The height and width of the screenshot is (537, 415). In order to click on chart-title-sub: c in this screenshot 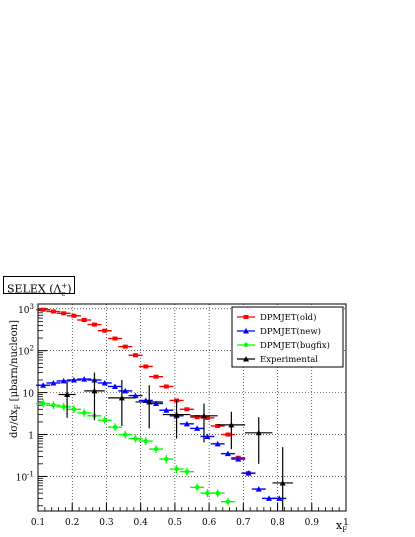, I will do `click(63, 293)`.